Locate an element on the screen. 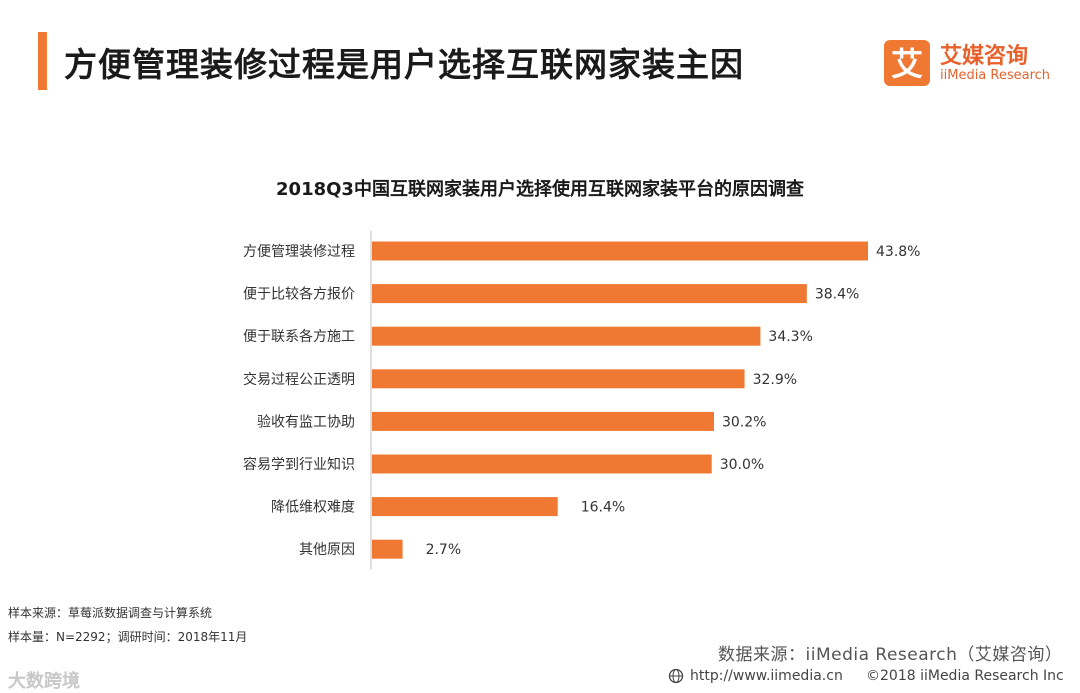 This screenshot has height=693, width=1080. page-title: 方便管理装修过程是用户选择互联网家装主因 is located at coordinates (404, 64).